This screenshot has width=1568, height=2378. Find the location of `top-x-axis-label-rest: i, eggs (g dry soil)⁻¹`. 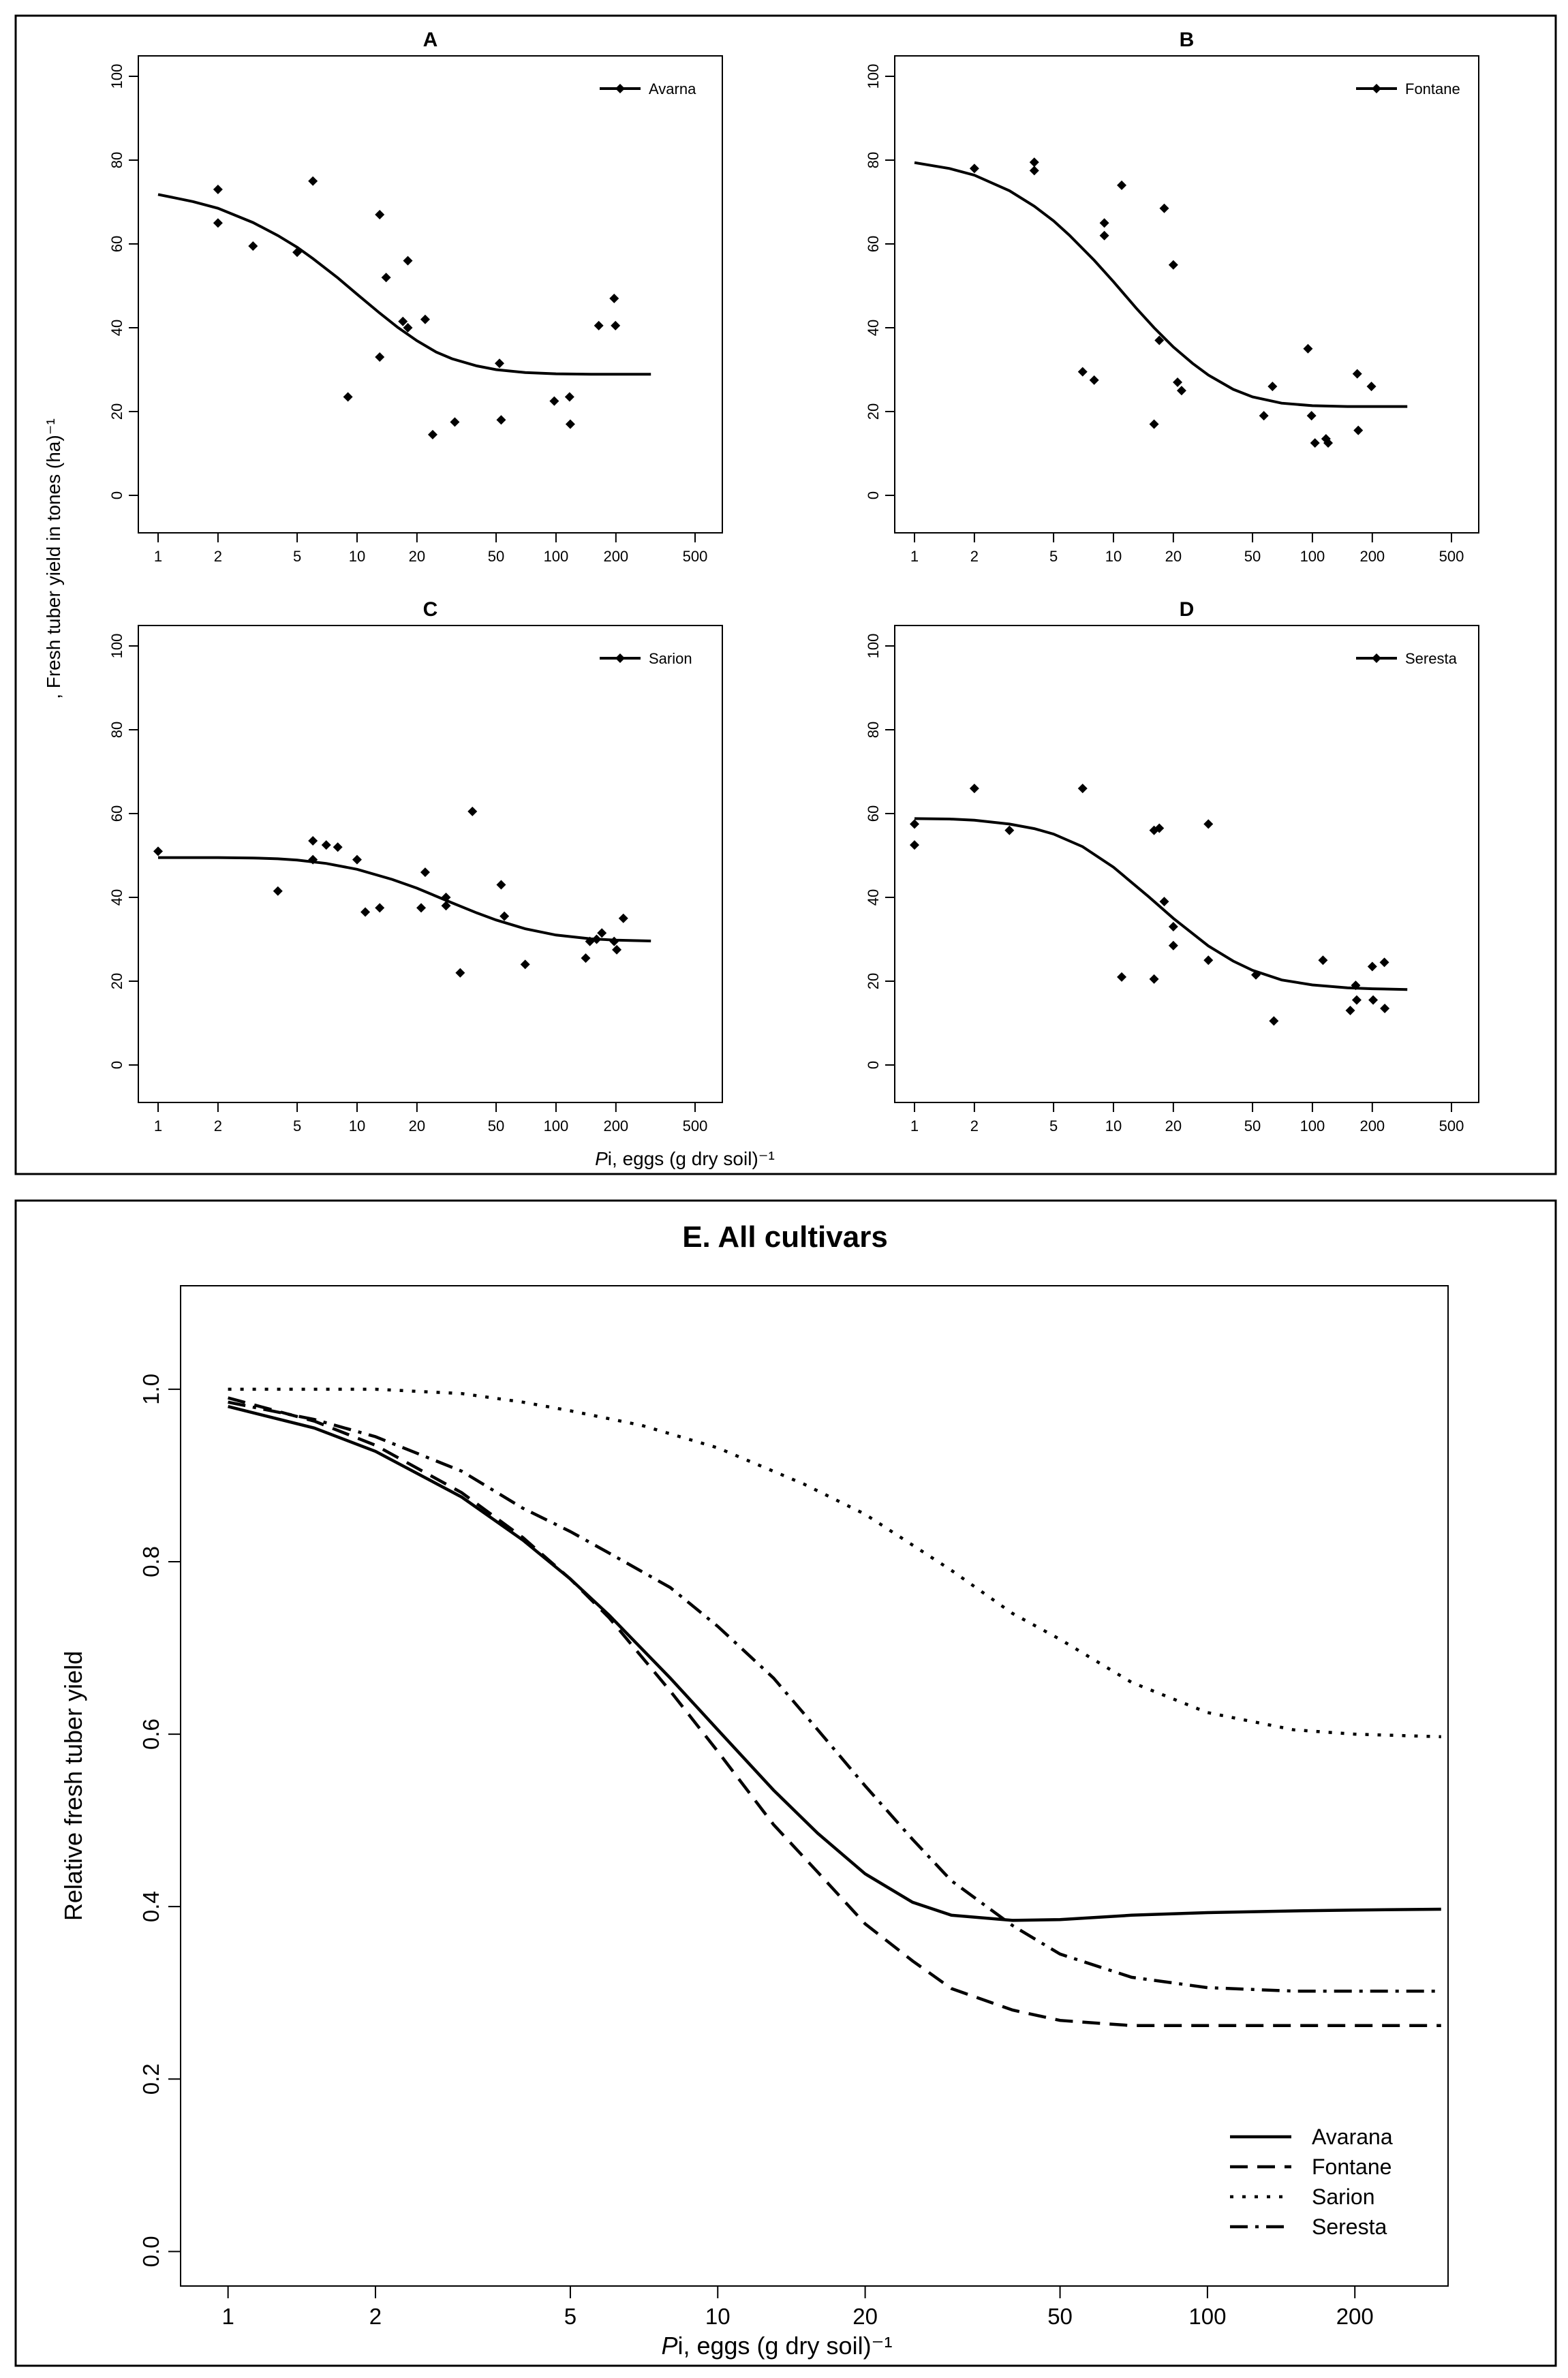

top-x-axis-label-rest: i, eggs (g dry soil)⁻¹ is located at coordinates (692, 1158).